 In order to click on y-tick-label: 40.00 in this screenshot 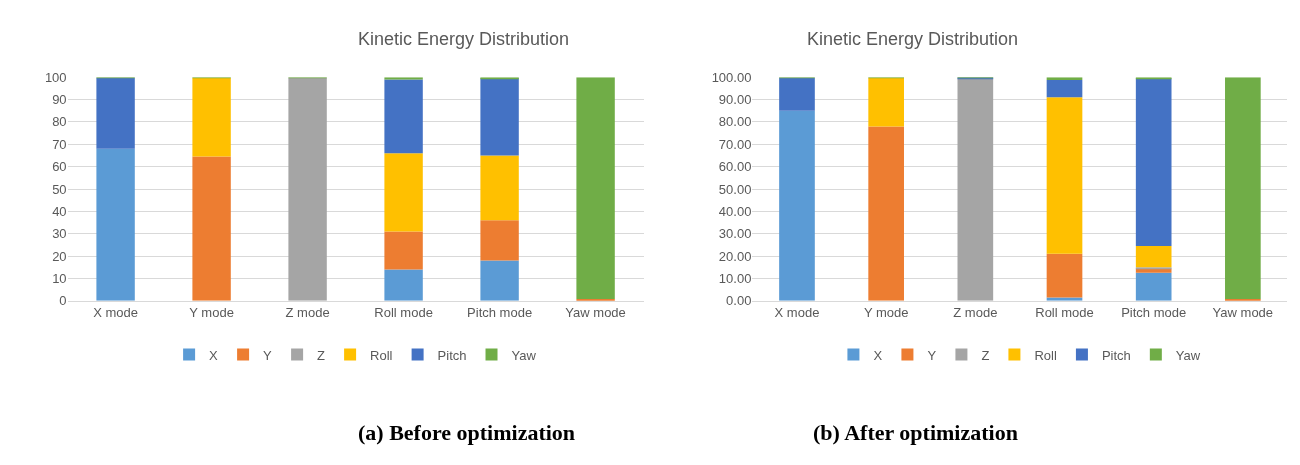, I will do `click(735, 211)`.